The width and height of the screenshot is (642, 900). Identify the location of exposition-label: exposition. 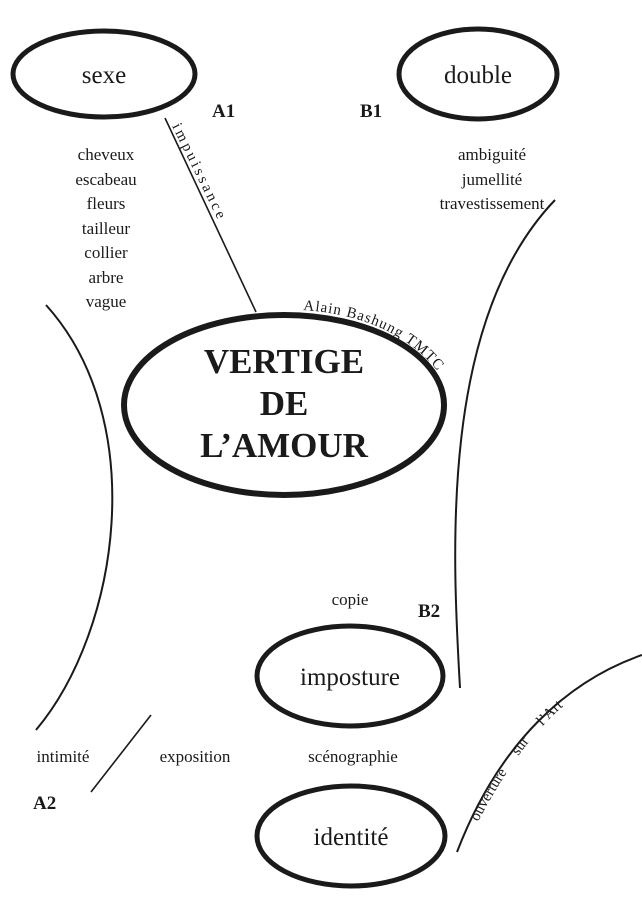
(195, 756).